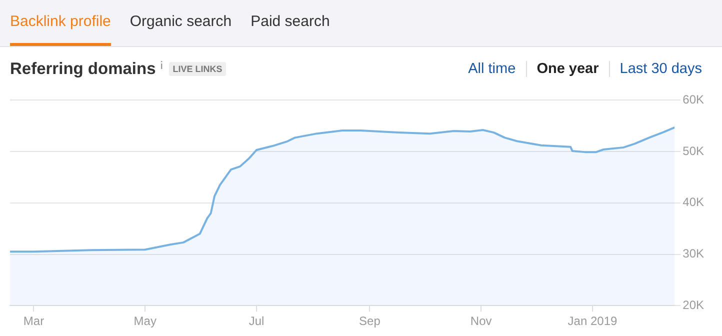 The width and height of the screenshot is (722, 336). Describe the element at coordinates (60, 23) in the screenshot. I see `text: Backlink profile` at that location.